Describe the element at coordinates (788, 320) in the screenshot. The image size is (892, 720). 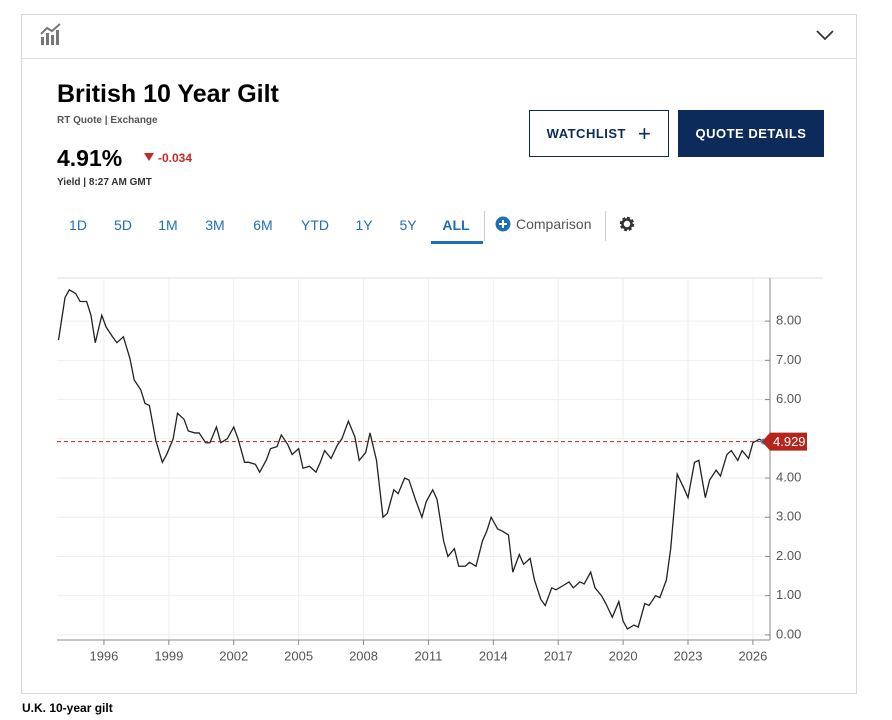
I see `y-tick-label: 8.00` at that location.